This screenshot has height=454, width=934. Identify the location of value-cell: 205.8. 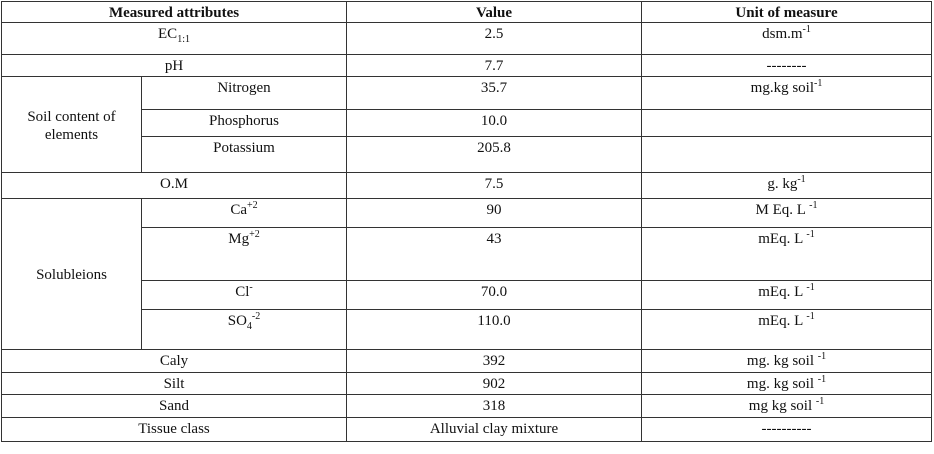
(494, 154).